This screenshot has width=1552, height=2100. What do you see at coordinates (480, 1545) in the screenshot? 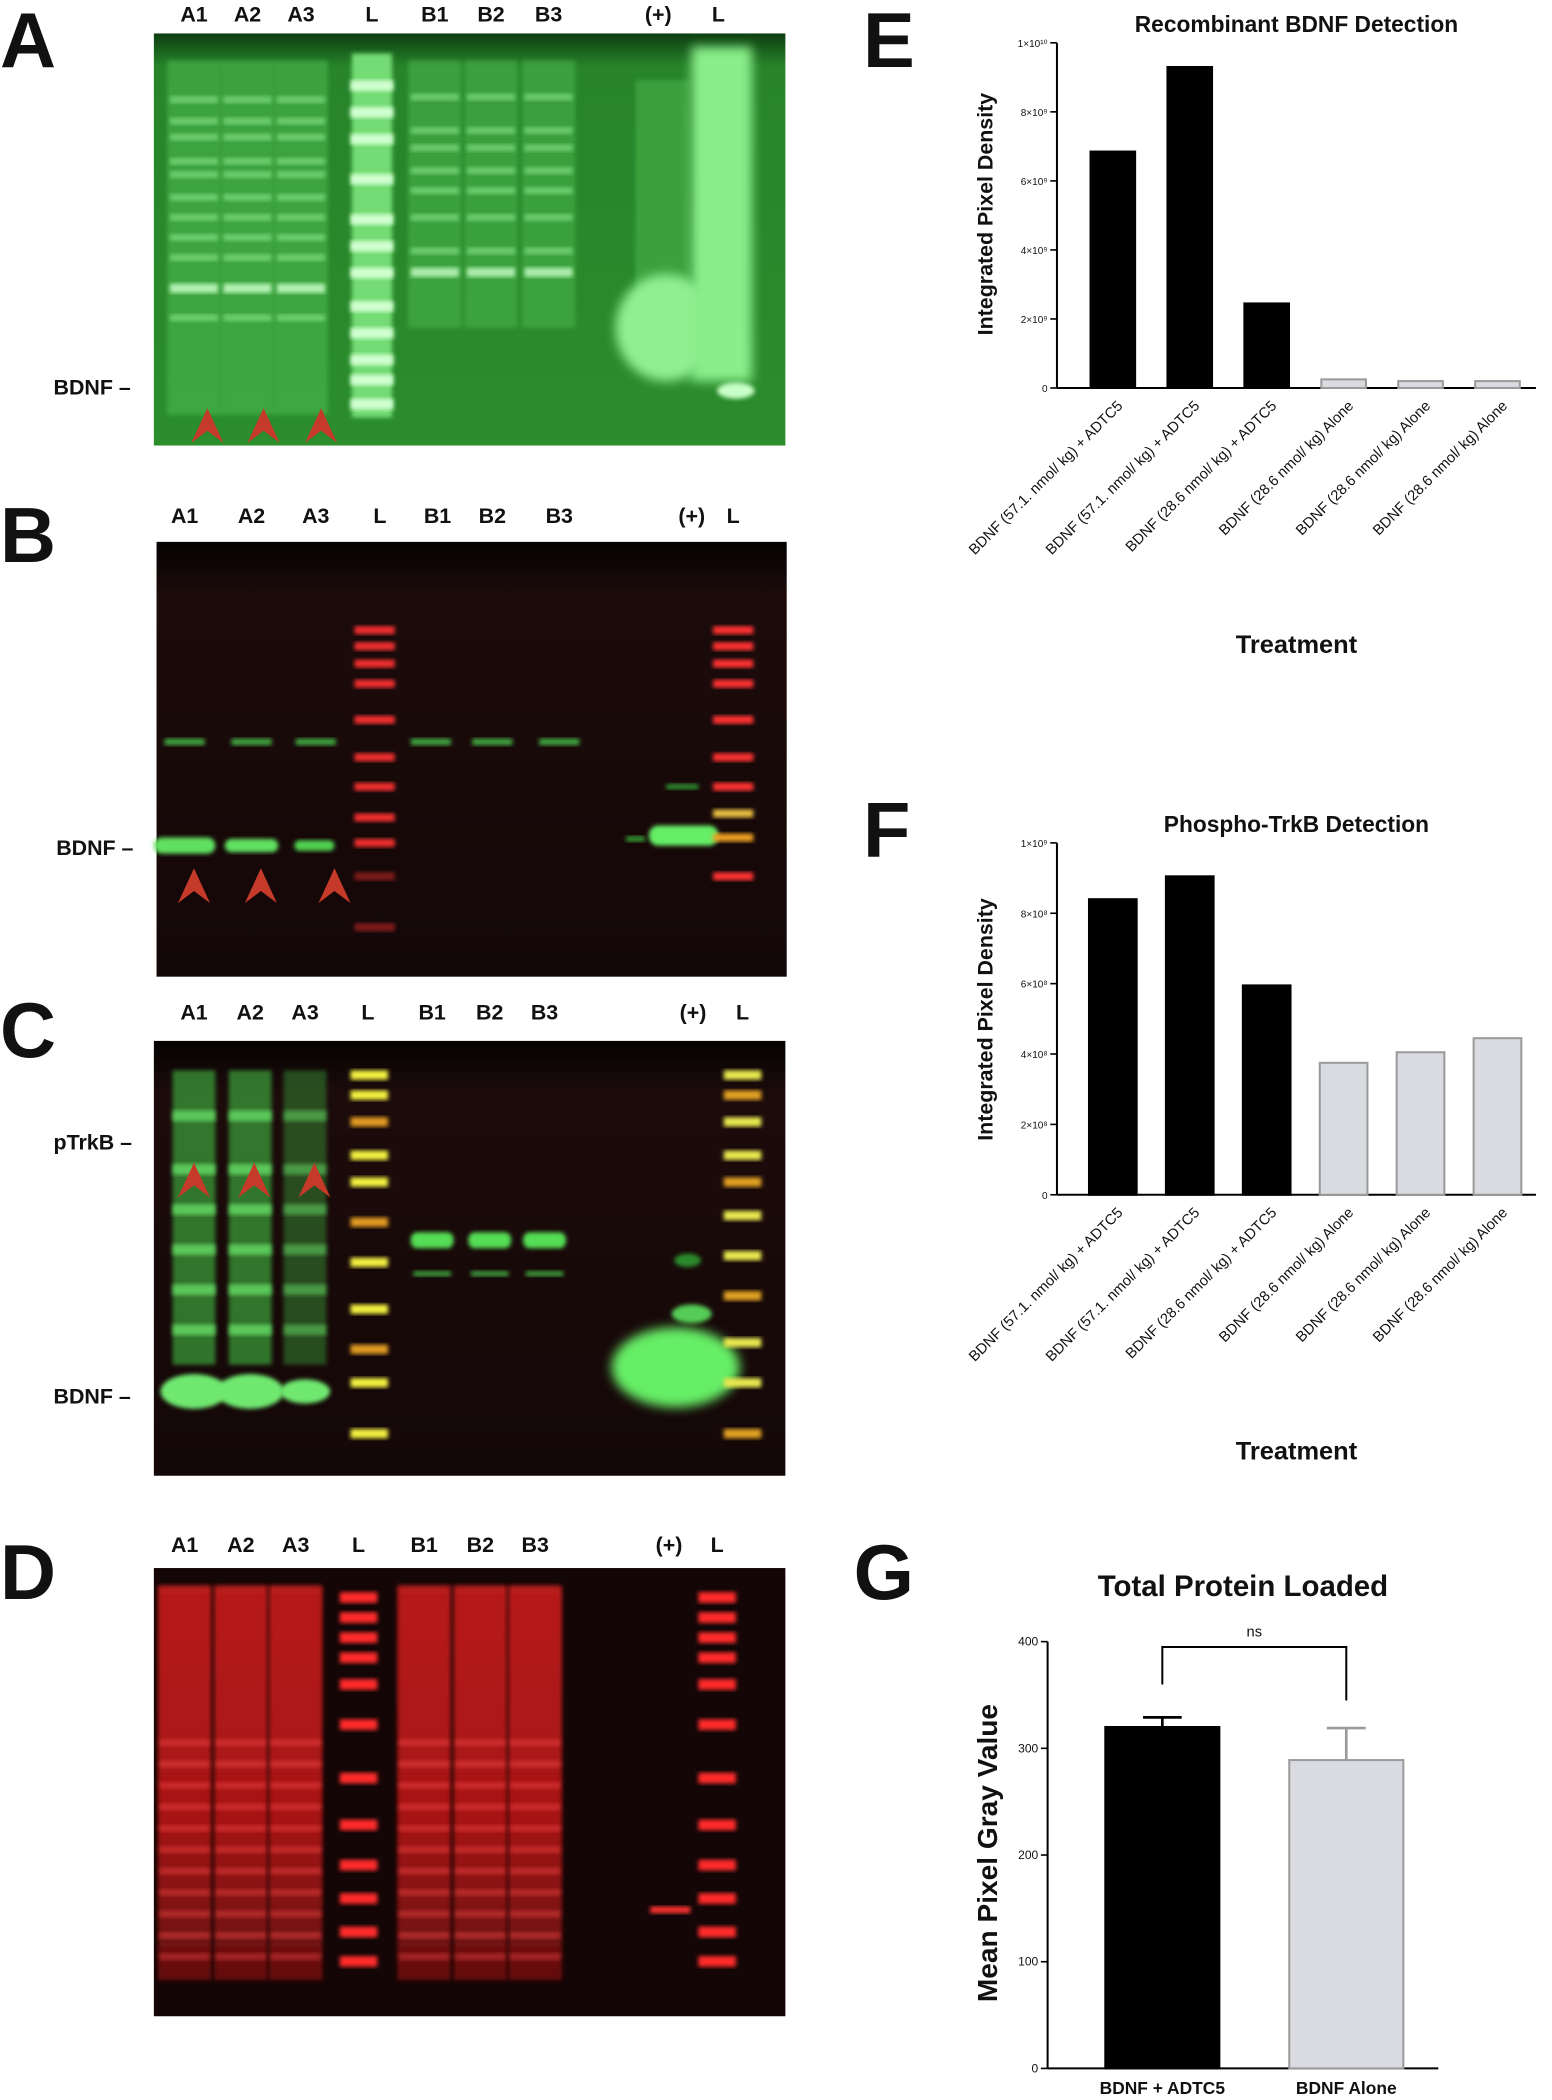
I see `lane-label: B2` at bounding box center [480, 1545].